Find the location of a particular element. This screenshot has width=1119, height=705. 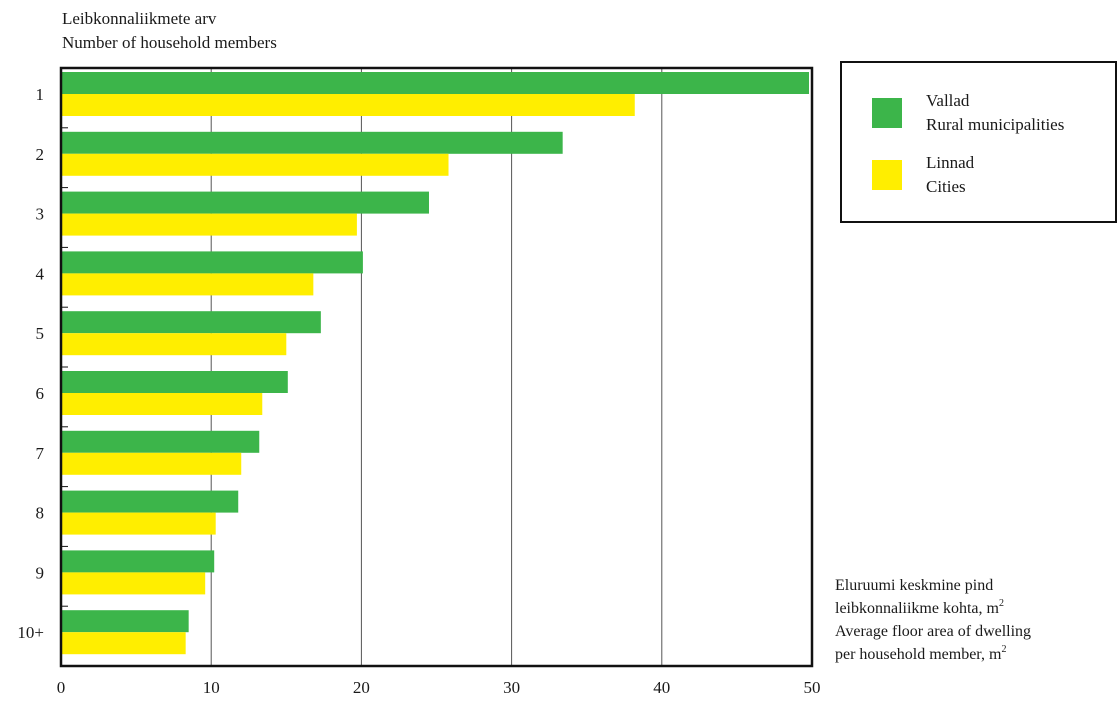

legend-label-rural-et: Vallad is located at coordinates (948, 100).